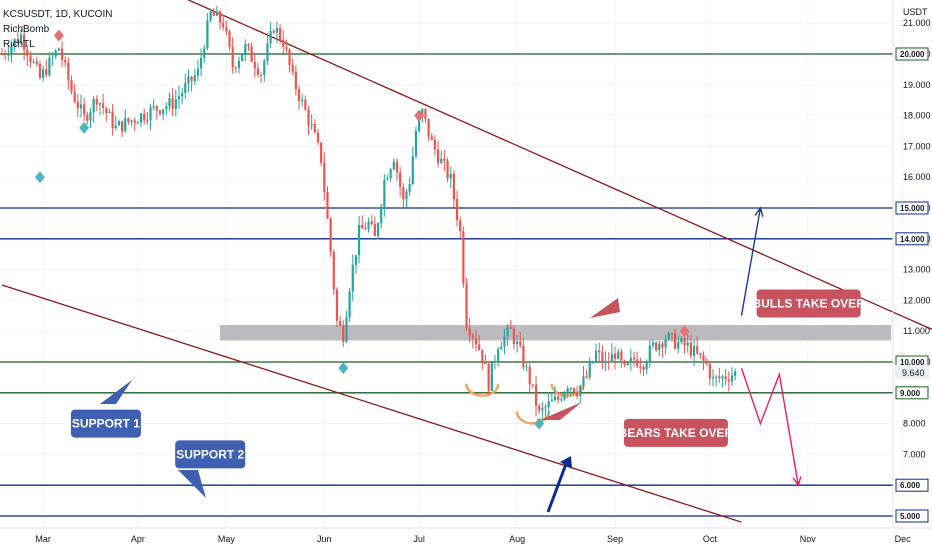 This screenshot has width=932, height=550. Describe the element at coordinates (106, 424) in the screenshot. I see `callout-text: SUPPORT 1` at that location.